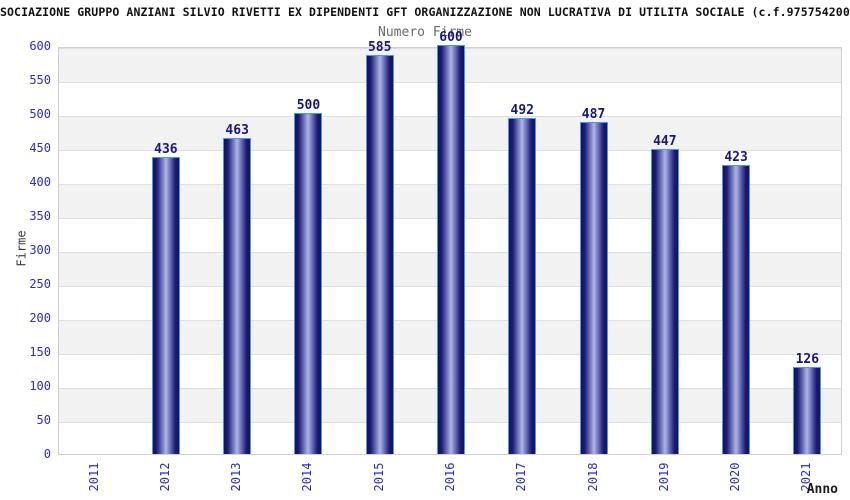 Image resolution: width=850 pixels, height=500 pixels. Describe the element at coordinates (165, 305) in the screenshot. I see `bar-2012` at that location.